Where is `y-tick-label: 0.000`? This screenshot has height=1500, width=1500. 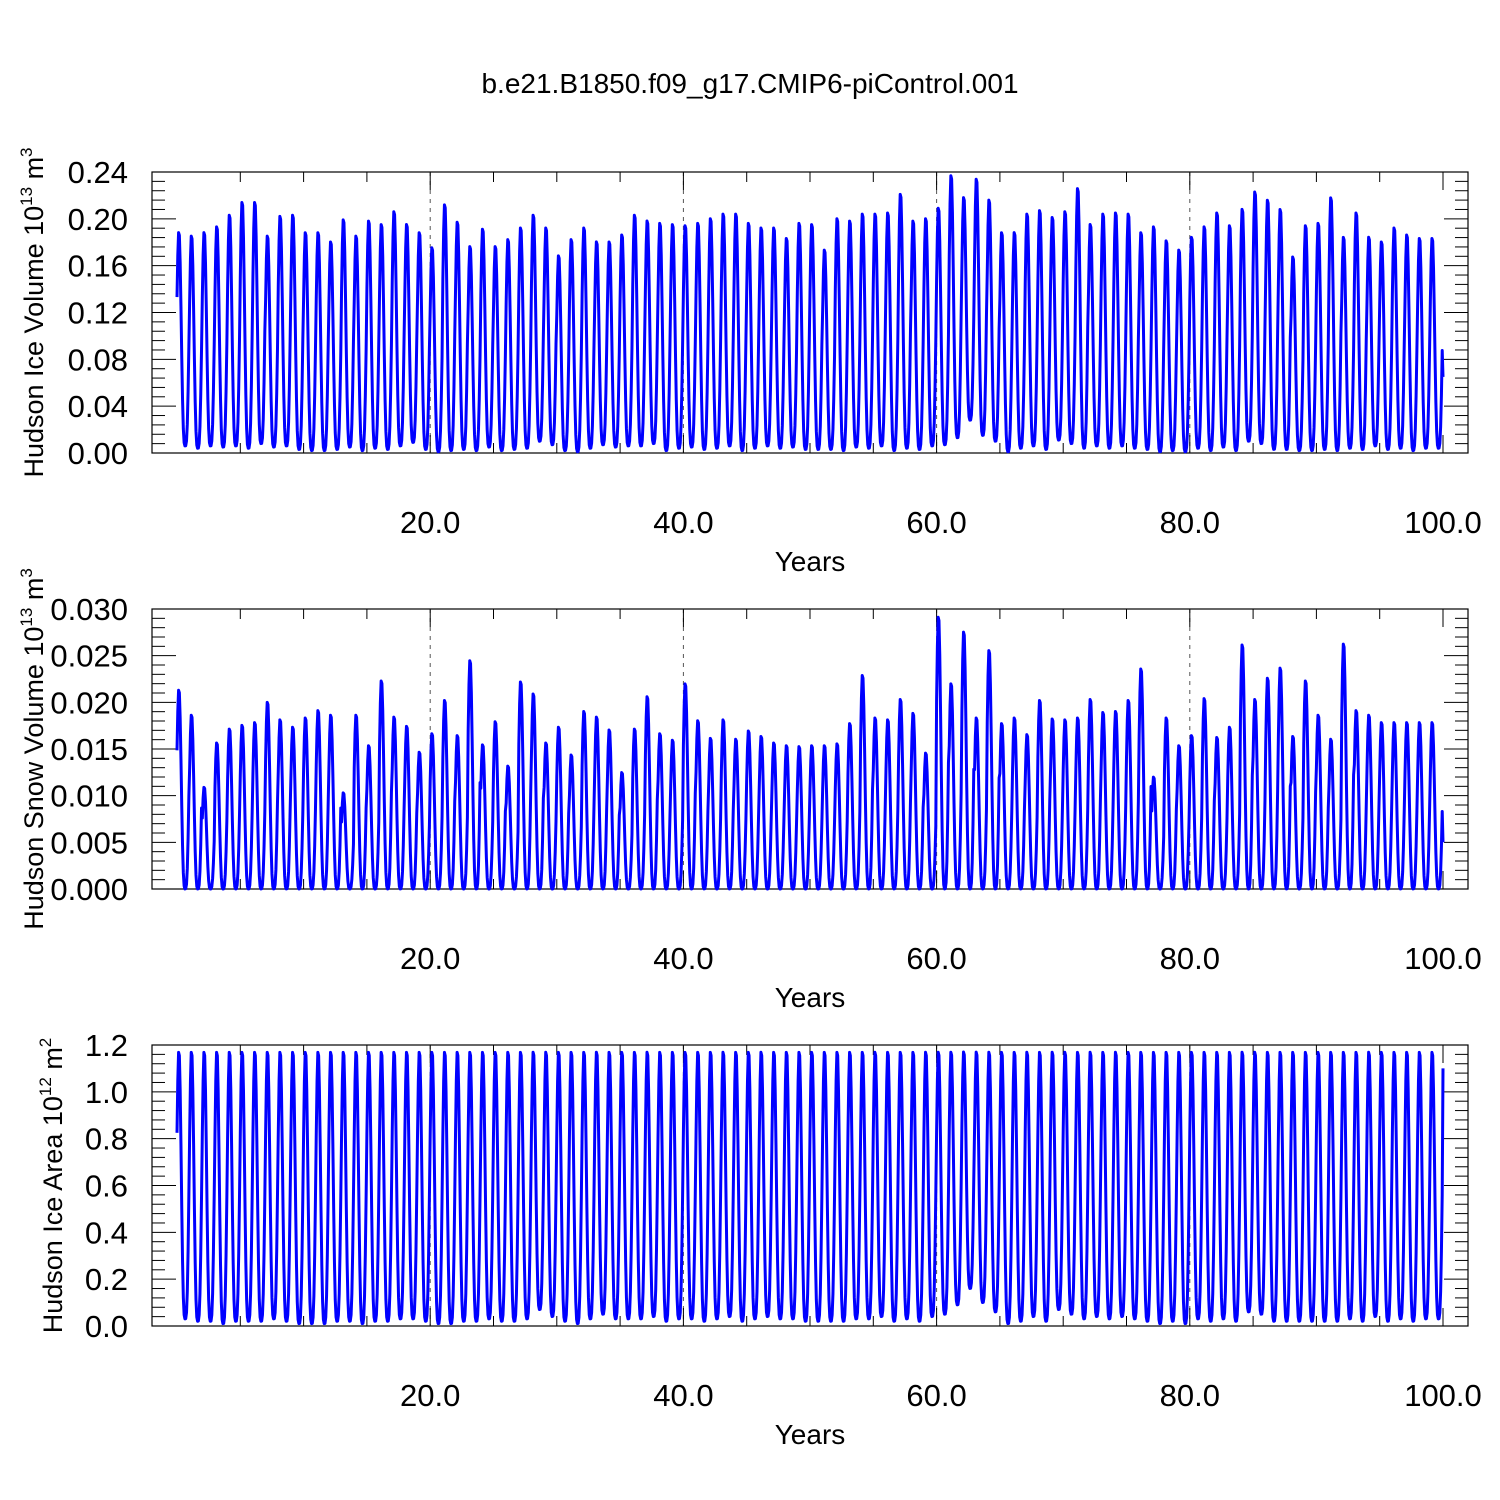 y-tick-label: 0.000 is located at coordinates (89, 889).